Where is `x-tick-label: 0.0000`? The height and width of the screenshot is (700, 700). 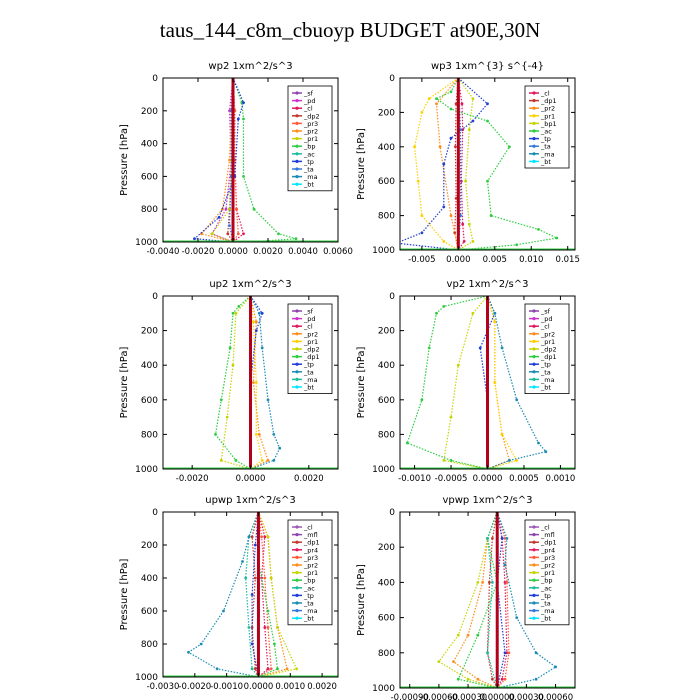
x-tick-label: 0.0000 is located at coordinates (233, 252).